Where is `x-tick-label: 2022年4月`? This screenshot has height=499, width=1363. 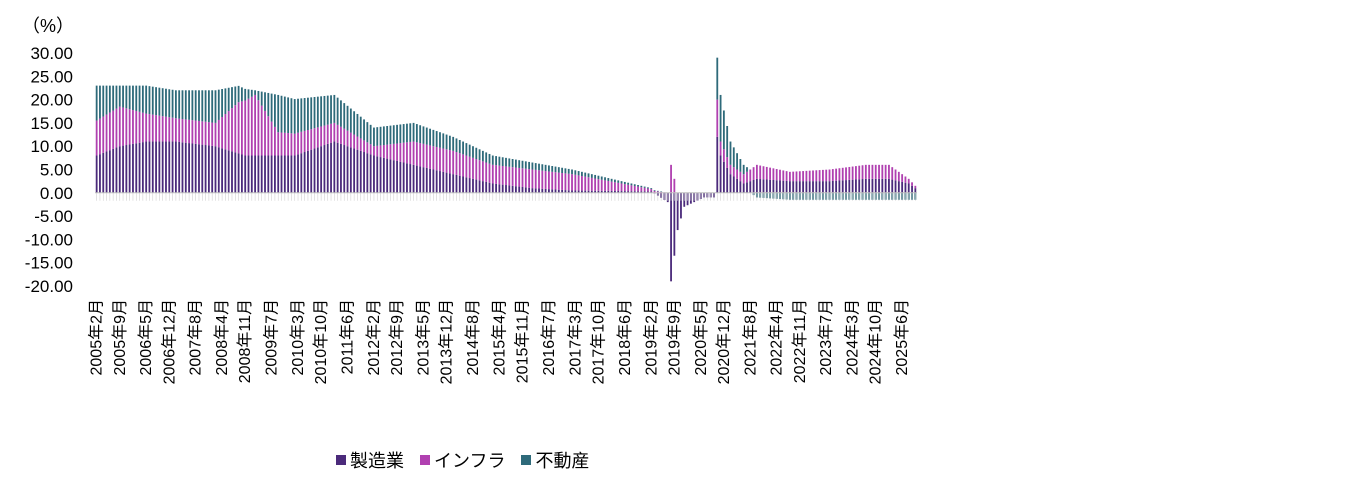 x-tick-label: 2022年4月 is located at coordinates (777, 337).